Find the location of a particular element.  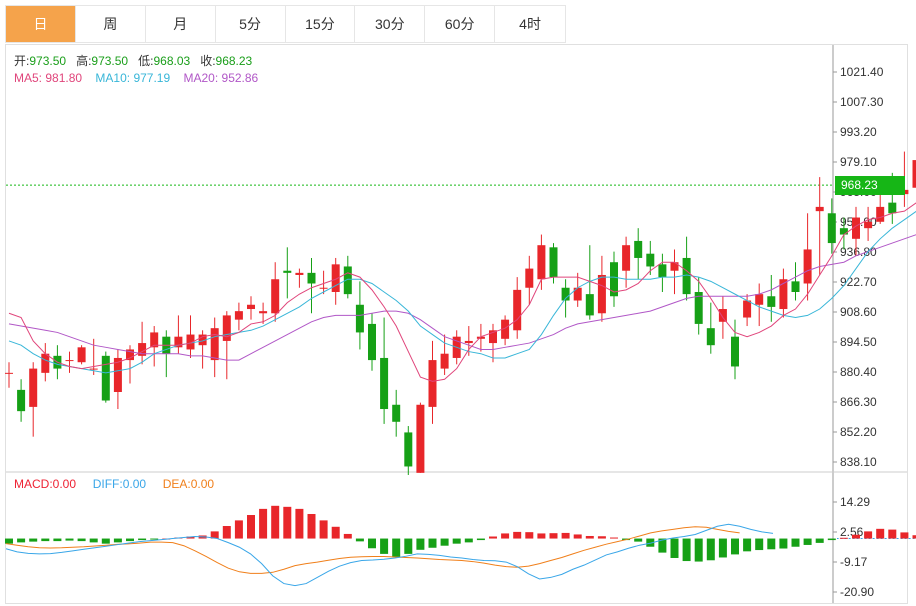

tab-5min: 5分 is located at coordinates (251, 24).